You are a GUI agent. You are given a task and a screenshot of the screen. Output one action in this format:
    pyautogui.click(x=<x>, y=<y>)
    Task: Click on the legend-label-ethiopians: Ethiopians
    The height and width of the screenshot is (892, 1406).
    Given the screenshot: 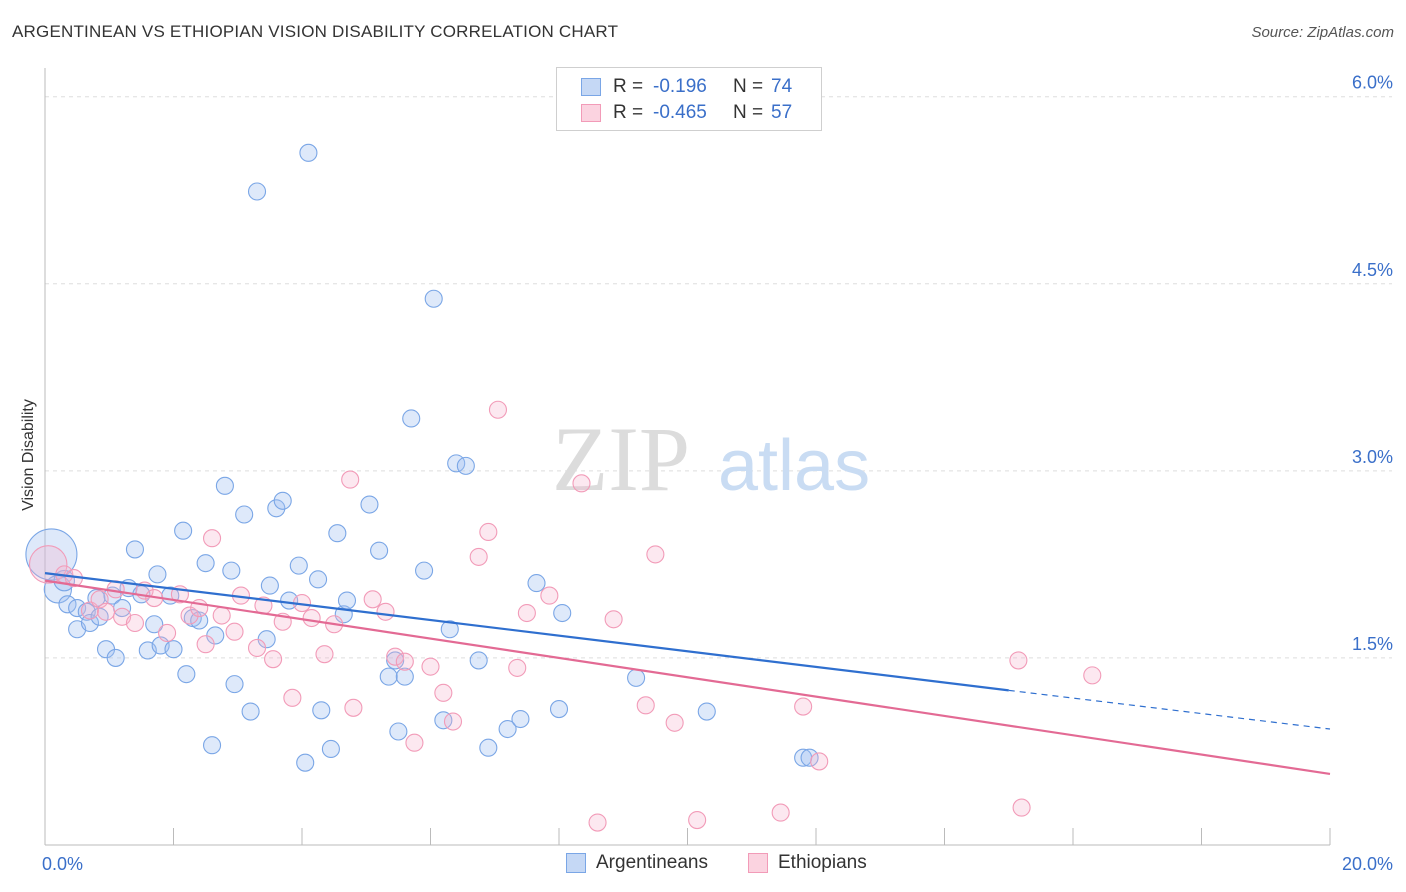 What is the action you would take?
    pyautogui.click(x=822, y=862)
    